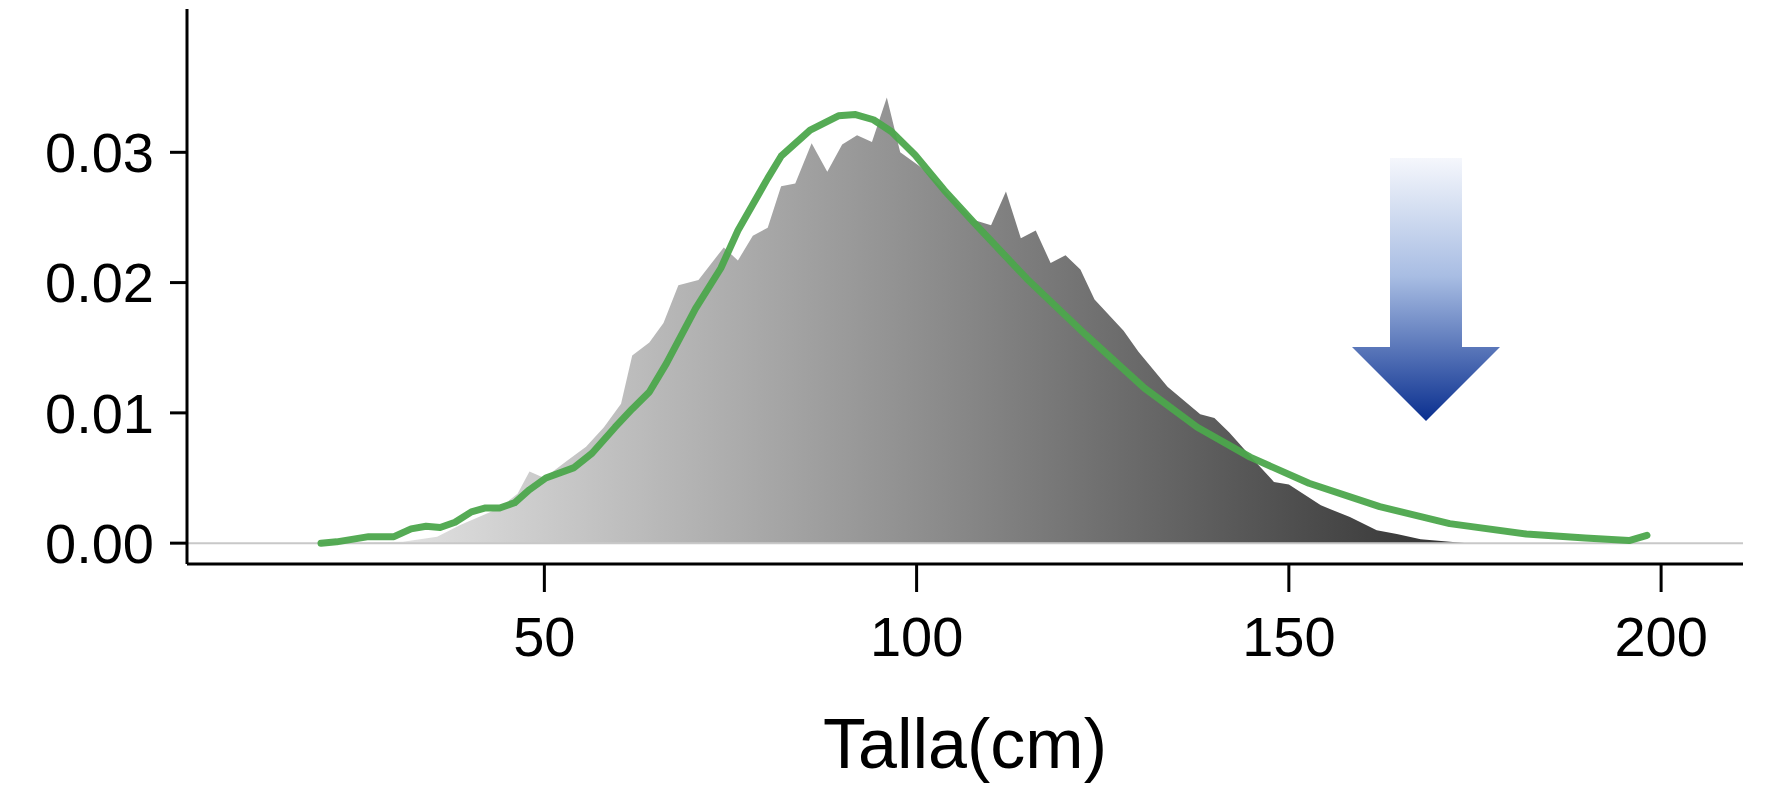  Describe the element at coordinates (99, 283) in the screenshot. I see `y-tick-label: 0.02` at that location.